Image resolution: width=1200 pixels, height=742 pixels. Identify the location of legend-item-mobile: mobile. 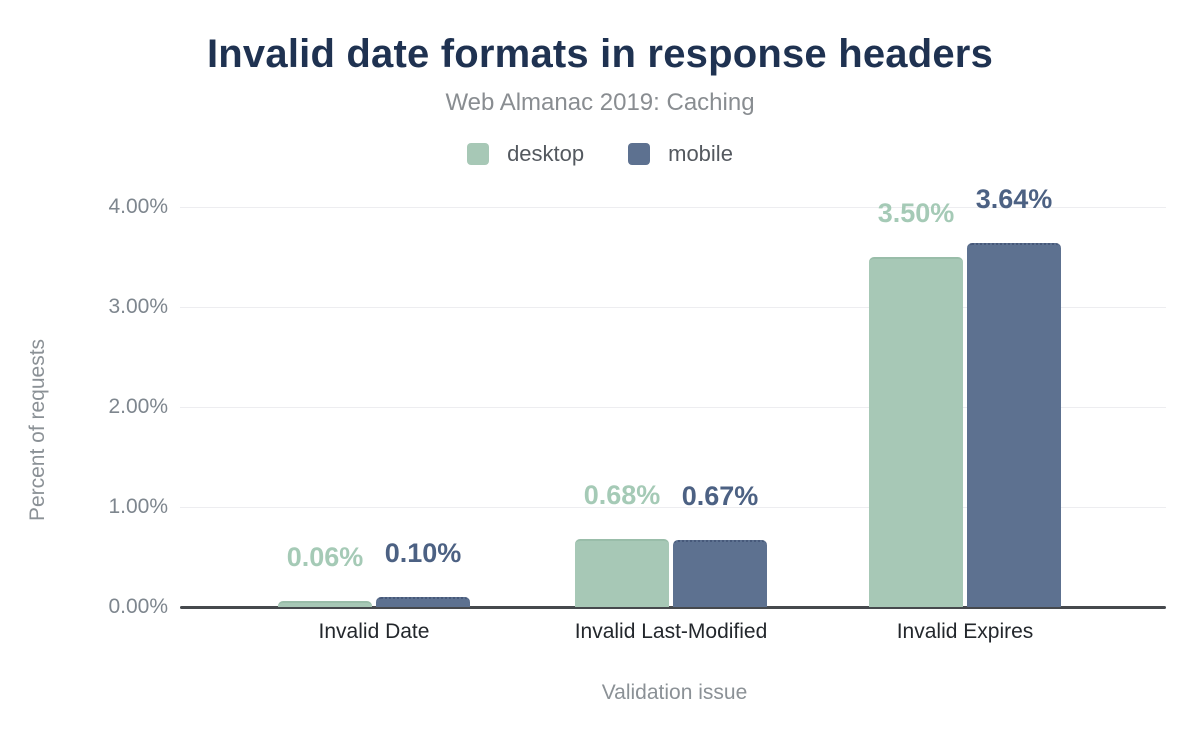
(680, 154).